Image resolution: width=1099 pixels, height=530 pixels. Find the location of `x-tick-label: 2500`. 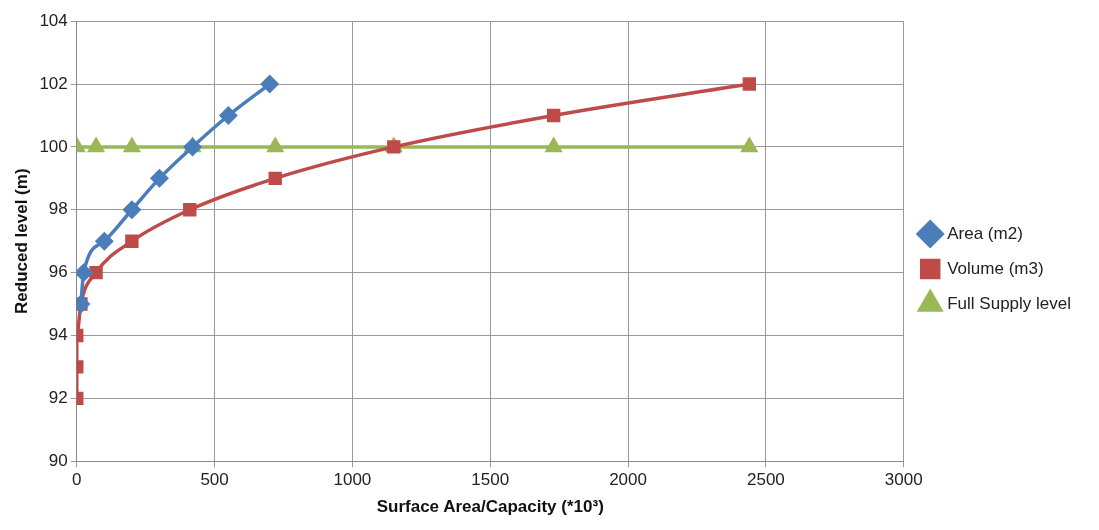

x-tick-label: 2500 is located at coordinates (765, 480).